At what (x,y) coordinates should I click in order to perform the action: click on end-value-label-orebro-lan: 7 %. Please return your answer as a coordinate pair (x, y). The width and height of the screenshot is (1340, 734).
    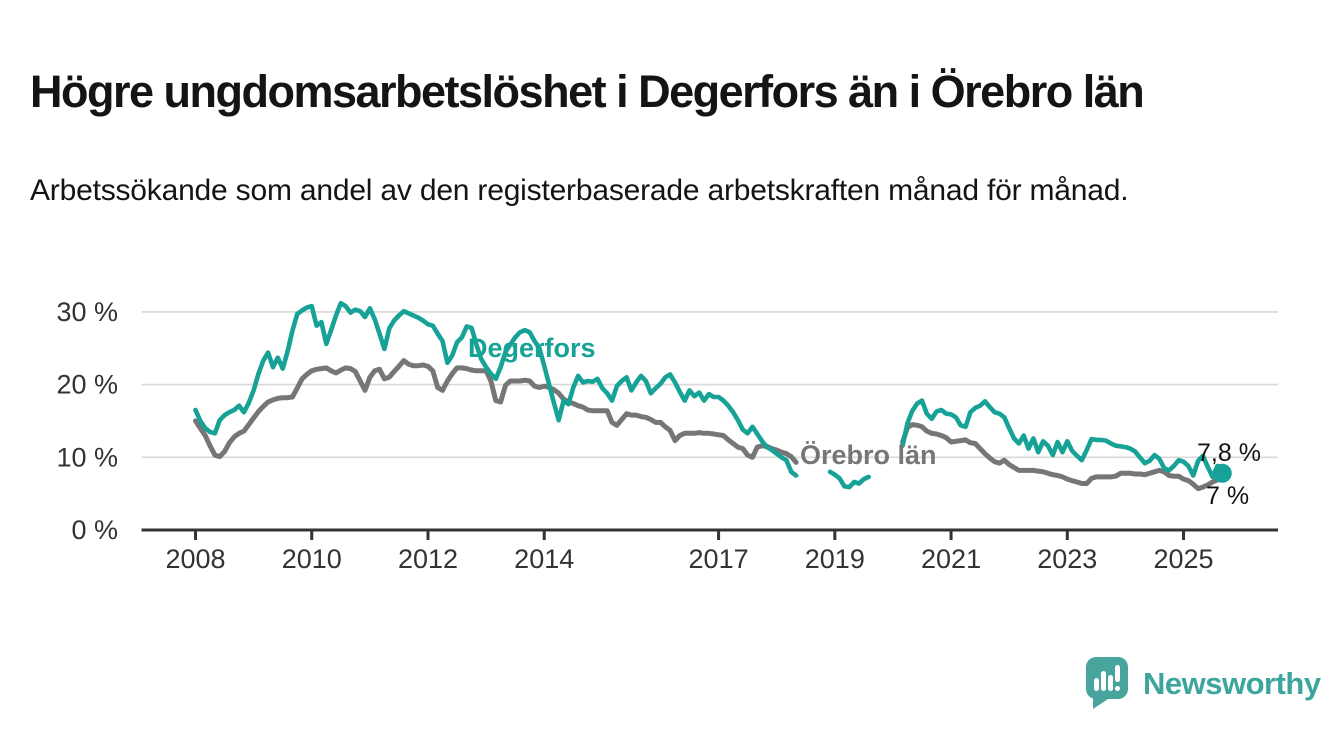
    Looking at the image, I should click on (1227, 496).